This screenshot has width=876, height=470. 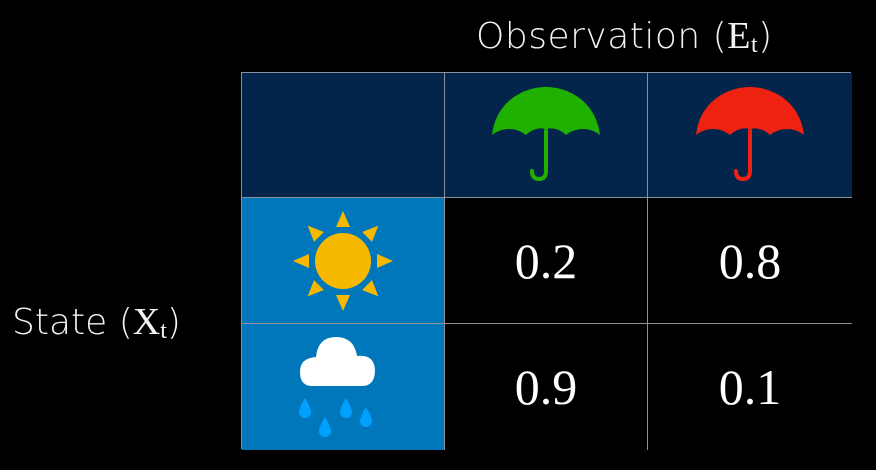 I want to click on label-var: X, so click(x=146, y=322).